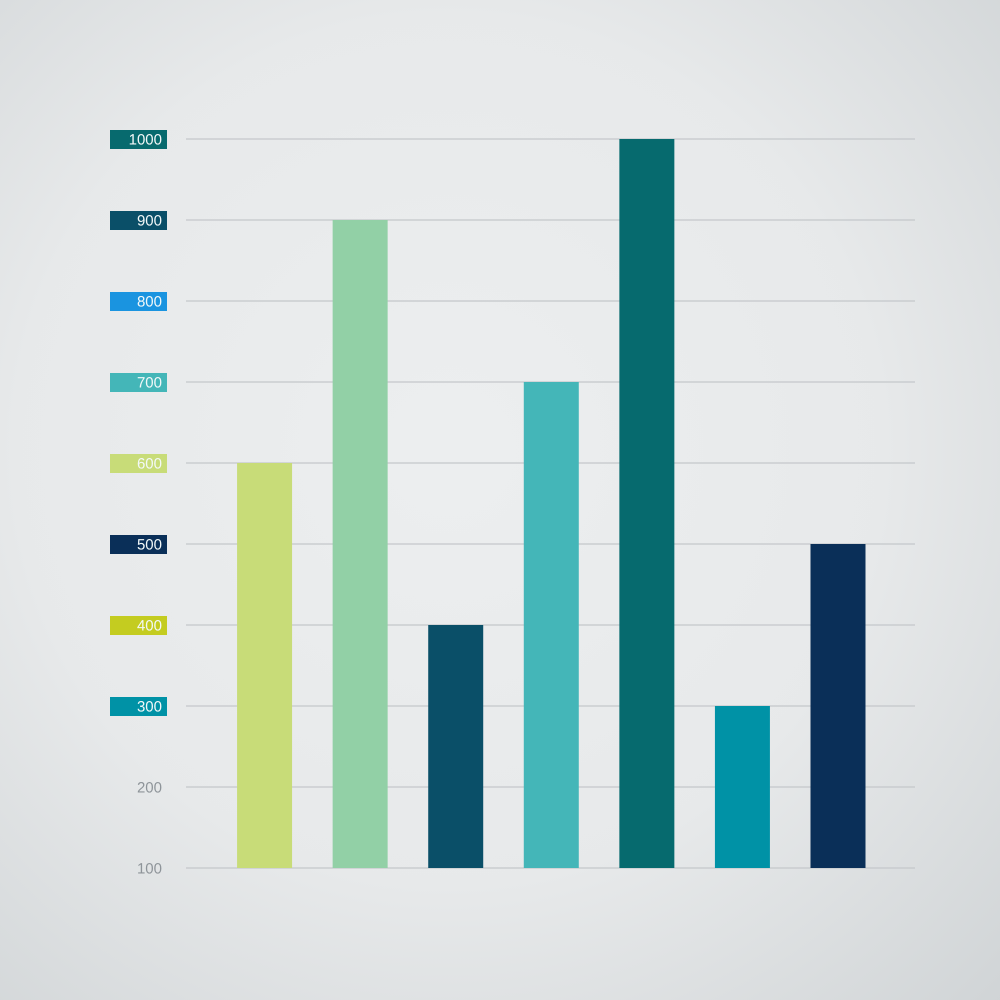  What do you see at coordinates (149, 869) in the screenshot?
I see `y-tick-label: 100` at bounding box center [149, 869].